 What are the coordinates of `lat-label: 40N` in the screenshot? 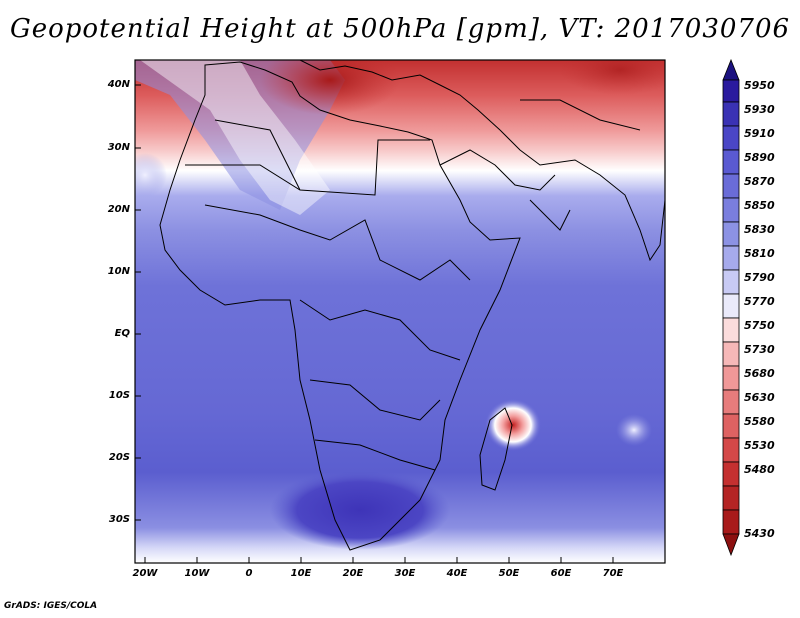 It's located at (118, 84).